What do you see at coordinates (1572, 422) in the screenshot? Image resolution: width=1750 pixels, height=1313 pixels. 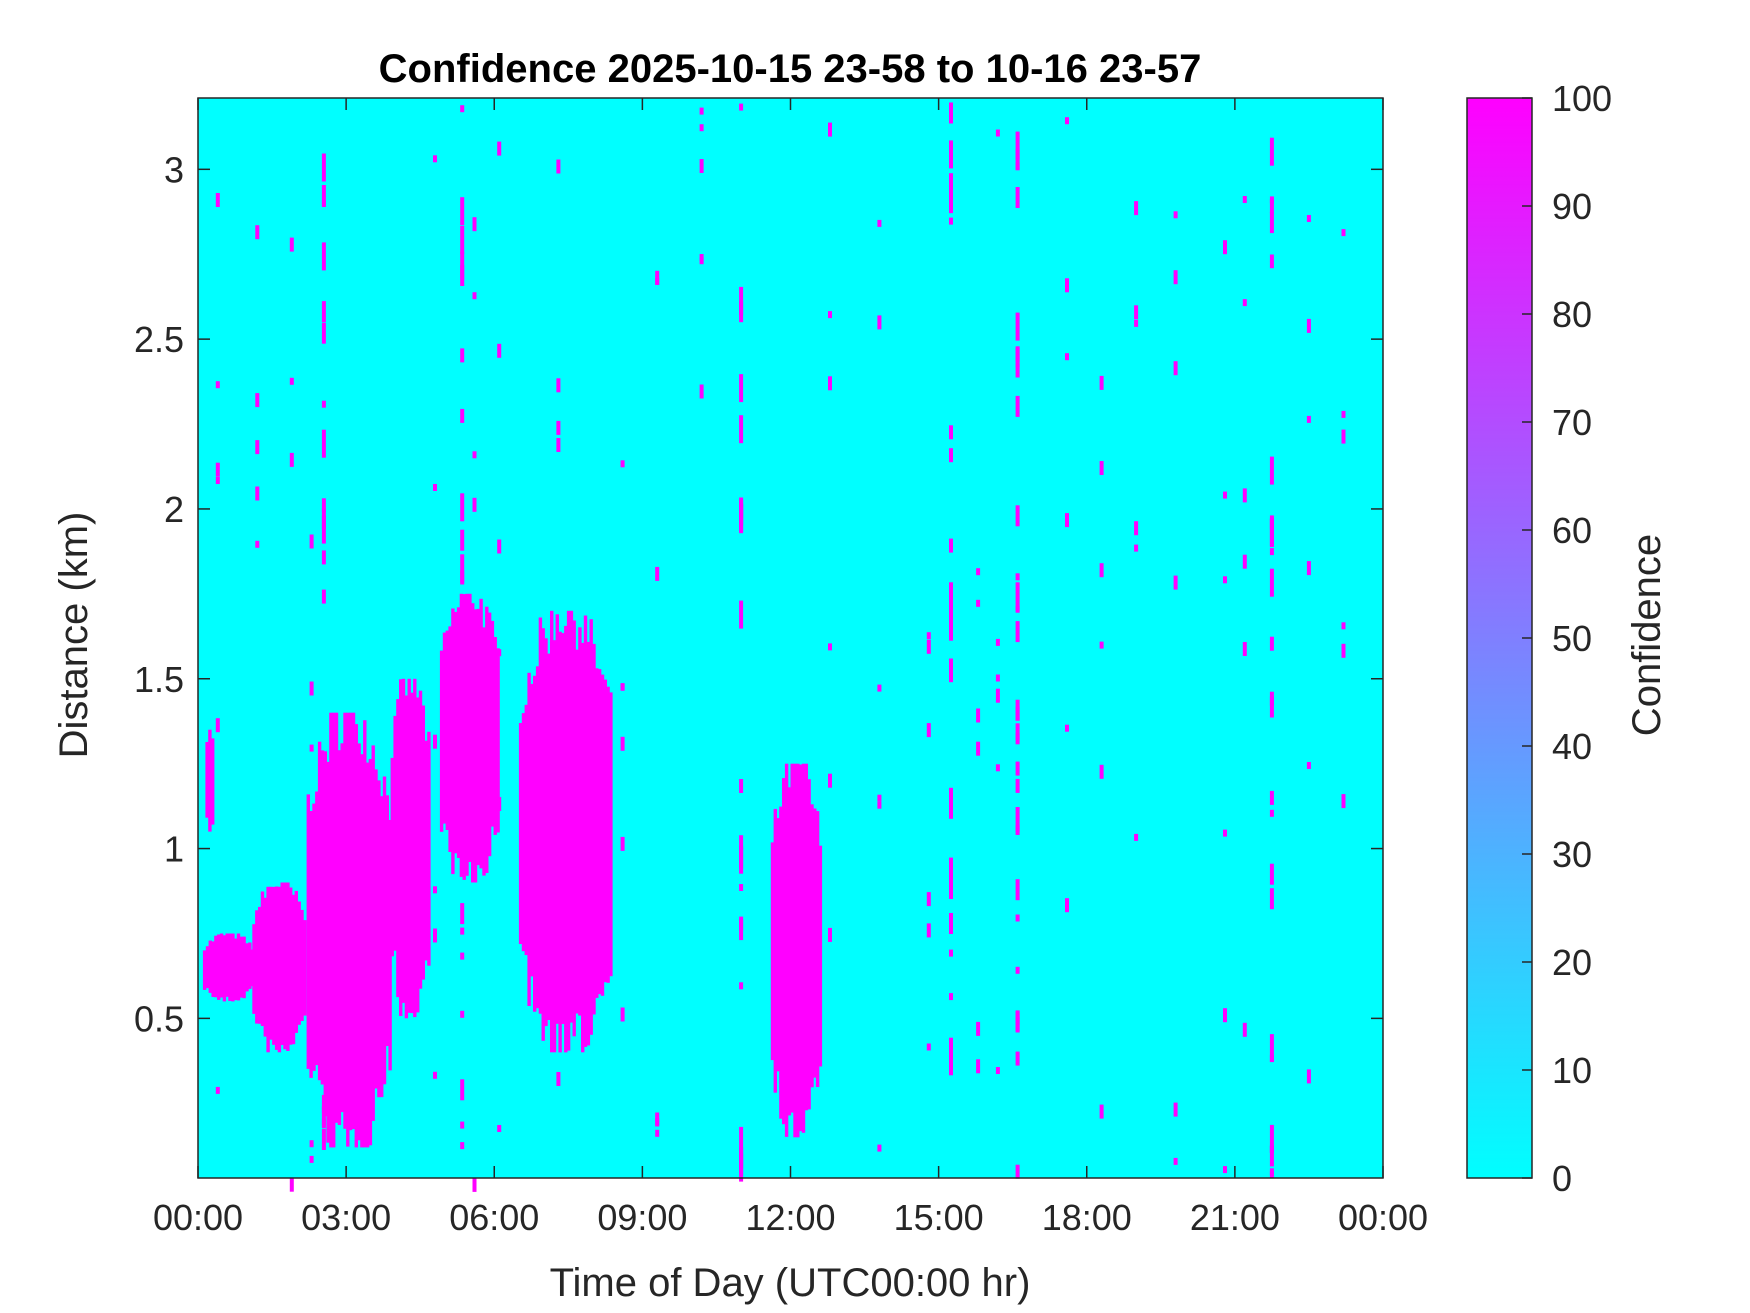 I see `colorbar-tick-label: 70` at bounding box center [1572, 422].